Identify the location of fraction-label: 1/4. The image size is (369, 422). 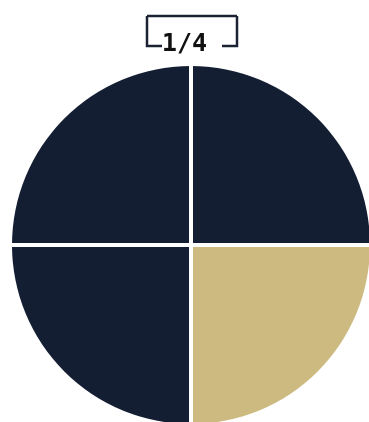
(184, 42).